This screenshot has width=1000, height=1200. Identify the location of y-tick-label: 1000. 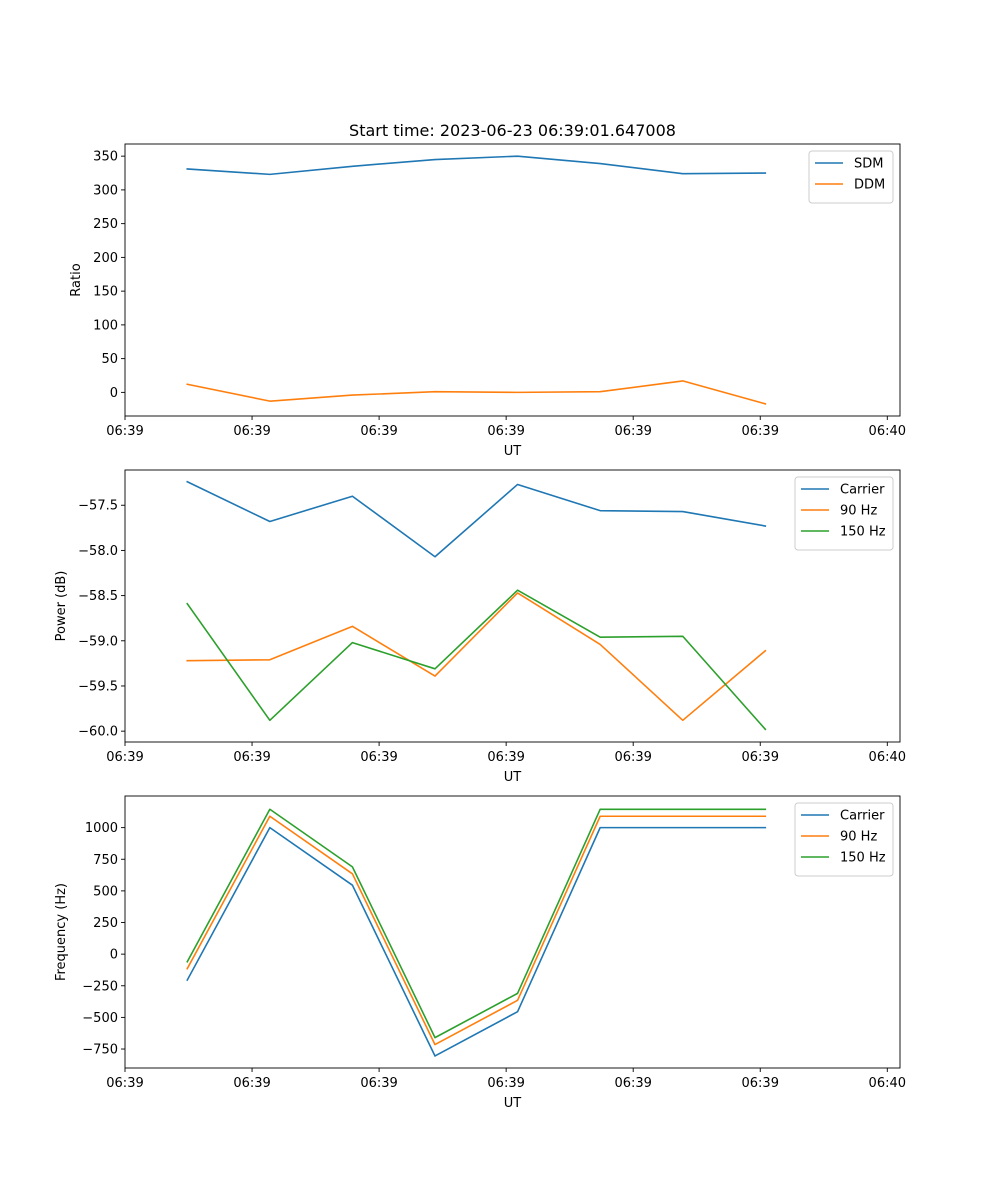
(101, 828).